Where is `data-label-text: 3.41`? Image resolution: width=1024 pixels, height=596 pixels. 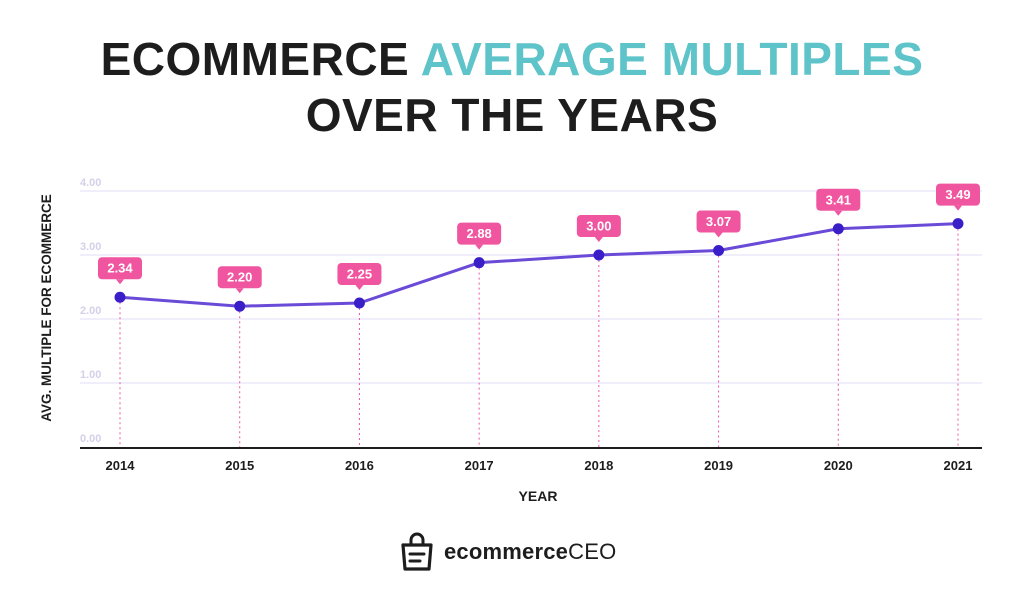
data-label-text: 3.41 is located at coordinates (838, 199).